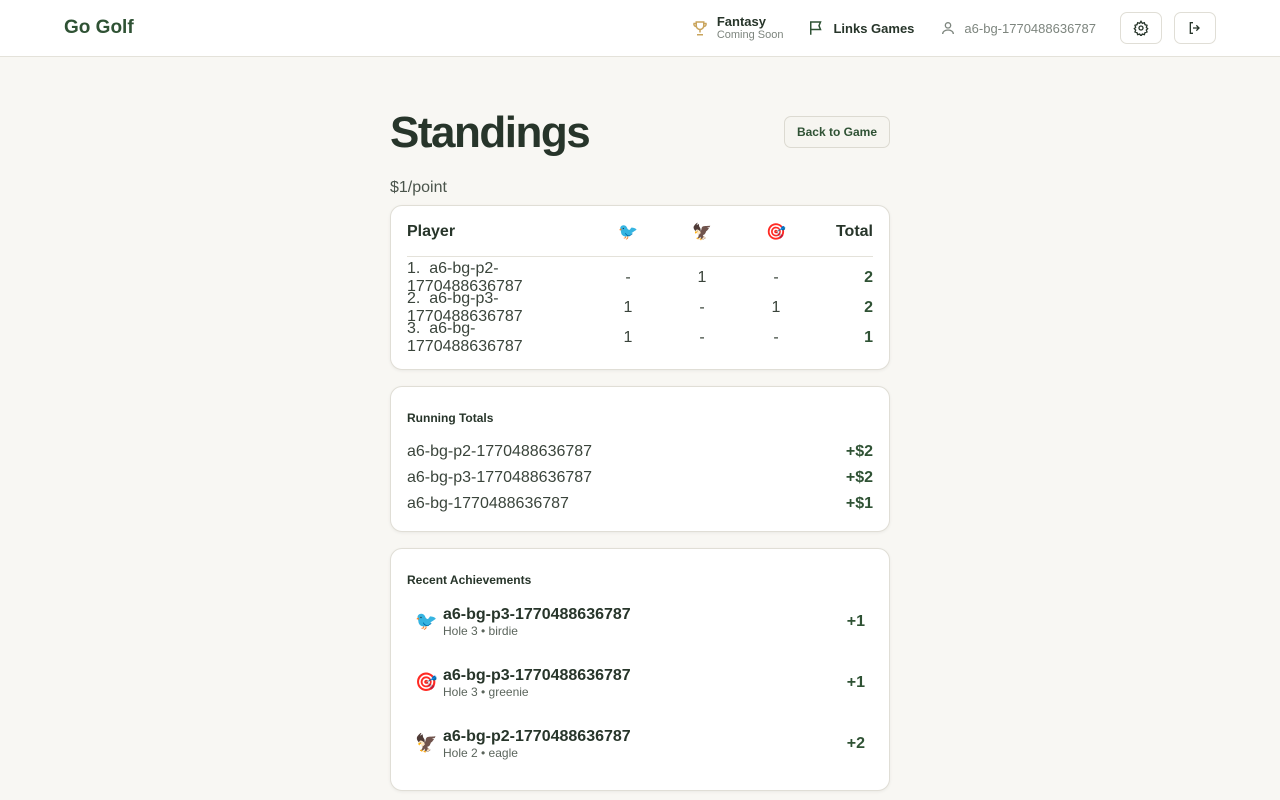 This screenshot has height=800, width=1280. What do you see at coordinates (469, 580) in the screenshot?
I see `recent-achievements-title: Recent Achievements` at bounding box center [469, 580].